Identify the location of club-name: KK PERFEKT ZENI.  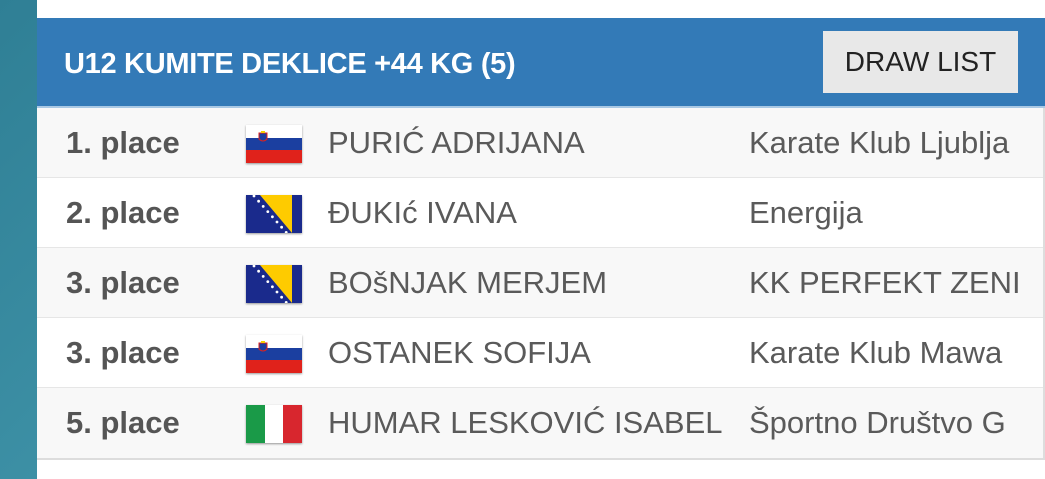
(885, 282).